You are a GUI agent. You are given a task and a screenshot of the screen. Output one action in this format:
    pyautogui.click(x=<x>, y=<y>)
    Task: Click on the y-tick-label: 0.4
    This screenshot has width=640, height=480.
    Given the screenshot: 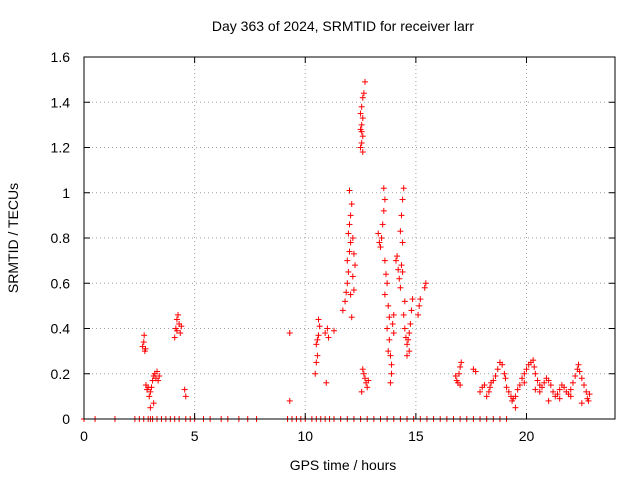 What is the action you would take?
    pyautogui.click(x=61, y=329)
    